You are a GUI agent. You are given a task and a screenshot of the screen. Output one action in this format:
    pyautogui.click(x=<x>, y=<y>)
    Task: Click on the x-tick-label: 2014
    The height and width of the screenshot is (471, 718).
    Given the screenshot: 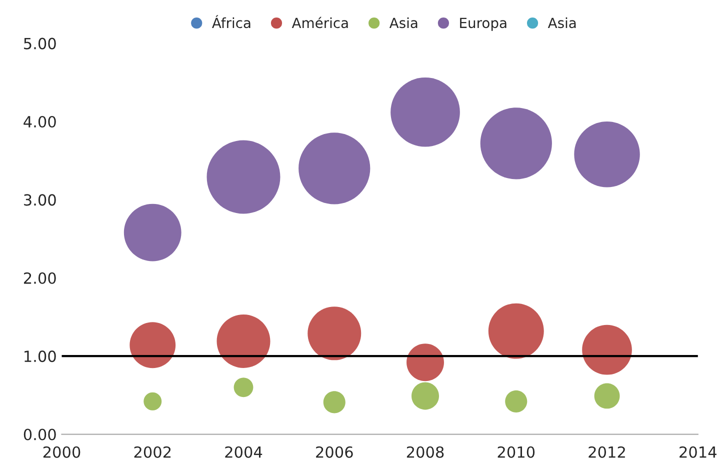 What is the action you would take?
    pyautogui.click(x=698, y=452)
    